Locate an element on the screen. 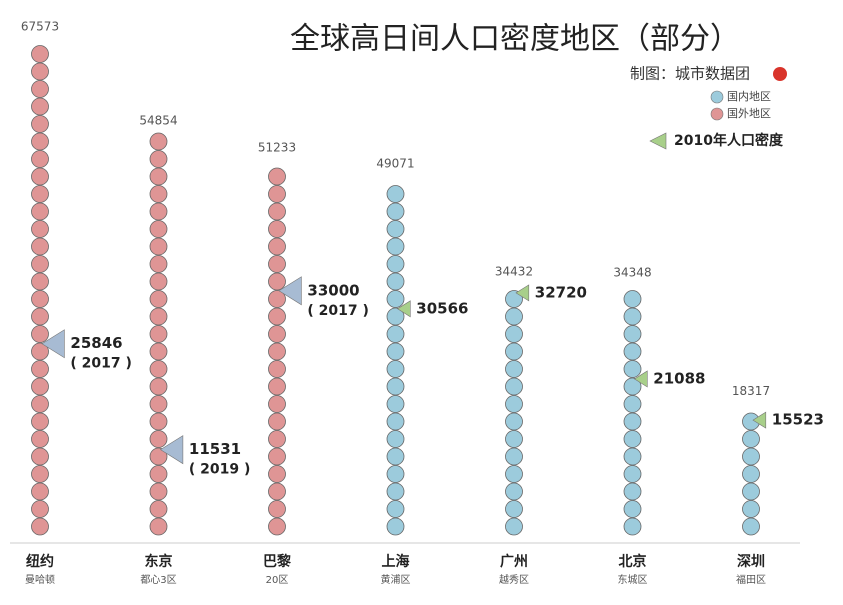 This screenshot has height=605, width=843. value-label: 49071 is located at coordinates (395, 163).